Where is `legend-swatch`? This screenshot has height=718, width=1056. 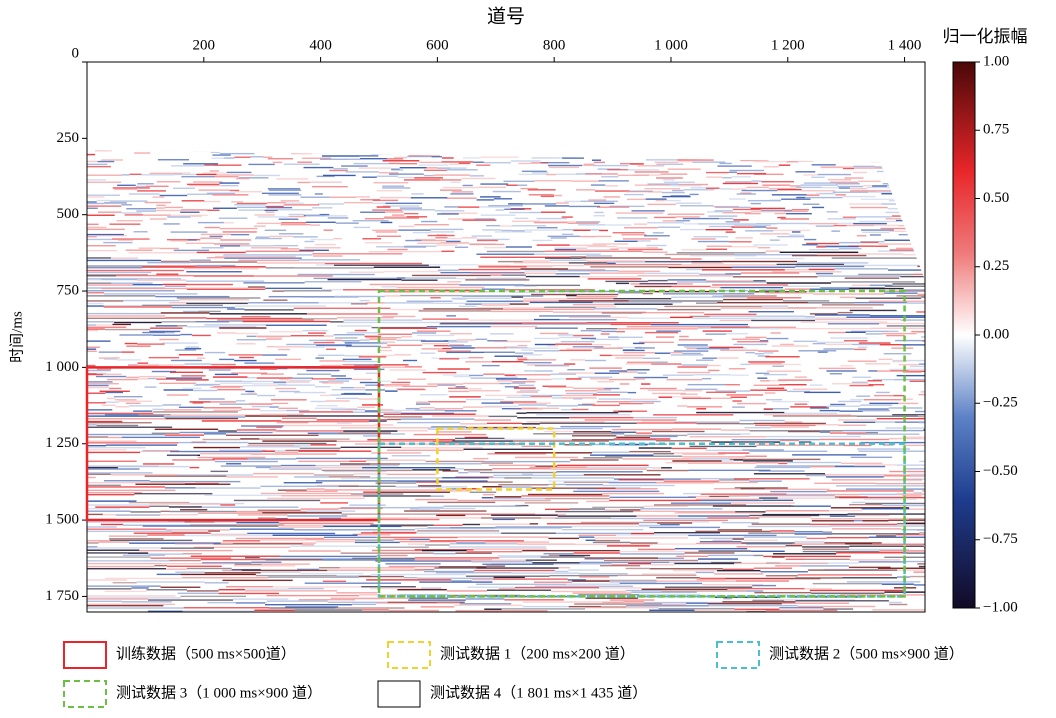 legend-swatch is located at coordinates (738, 655).